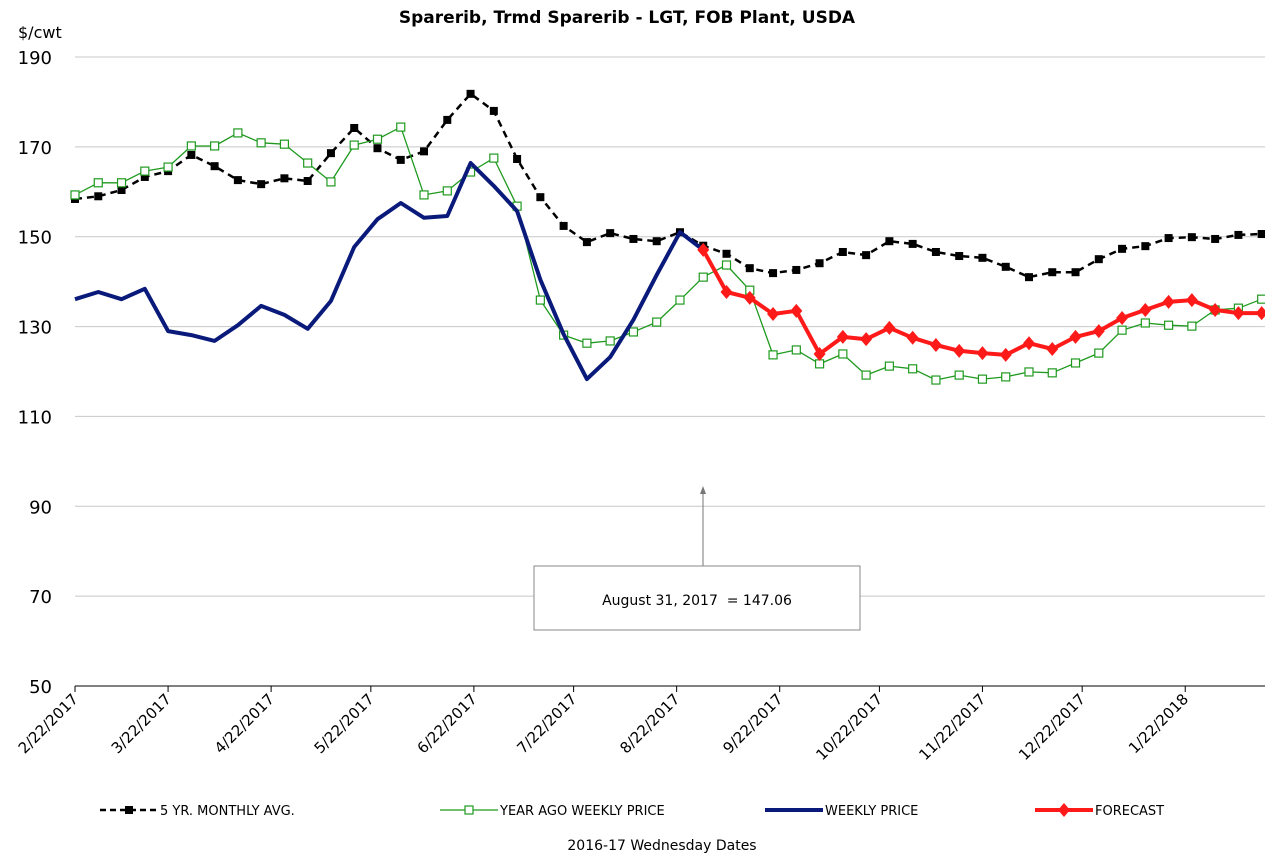  Describe the element at coordinates (1129, 811) in the screenshot. I see `legend-label: FORECAST` at that location.